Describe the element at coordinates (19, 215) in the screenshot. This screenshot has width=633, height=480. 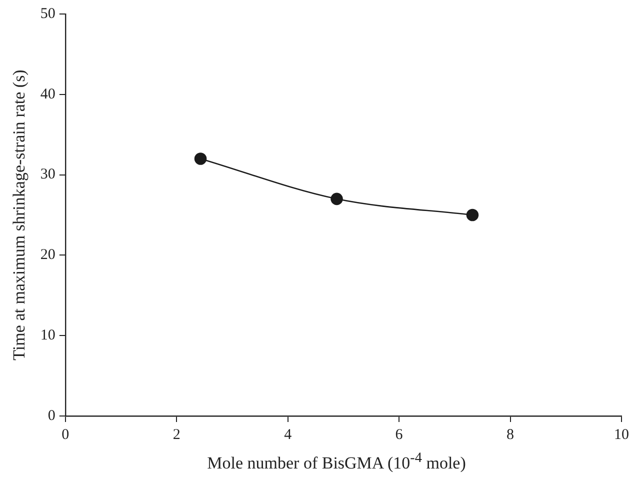
I see `y-axis-title: Time at maximum shrinkage-strain rate (s)` at that location.